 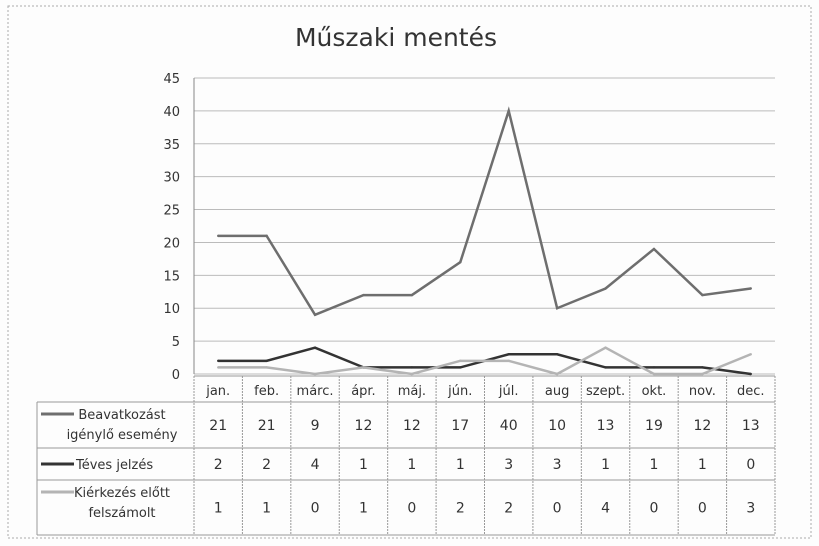 What do you see at coordinates (508, 391) in the screenshot?
I see `category-label: júl.` at bounding box center [508, 391].